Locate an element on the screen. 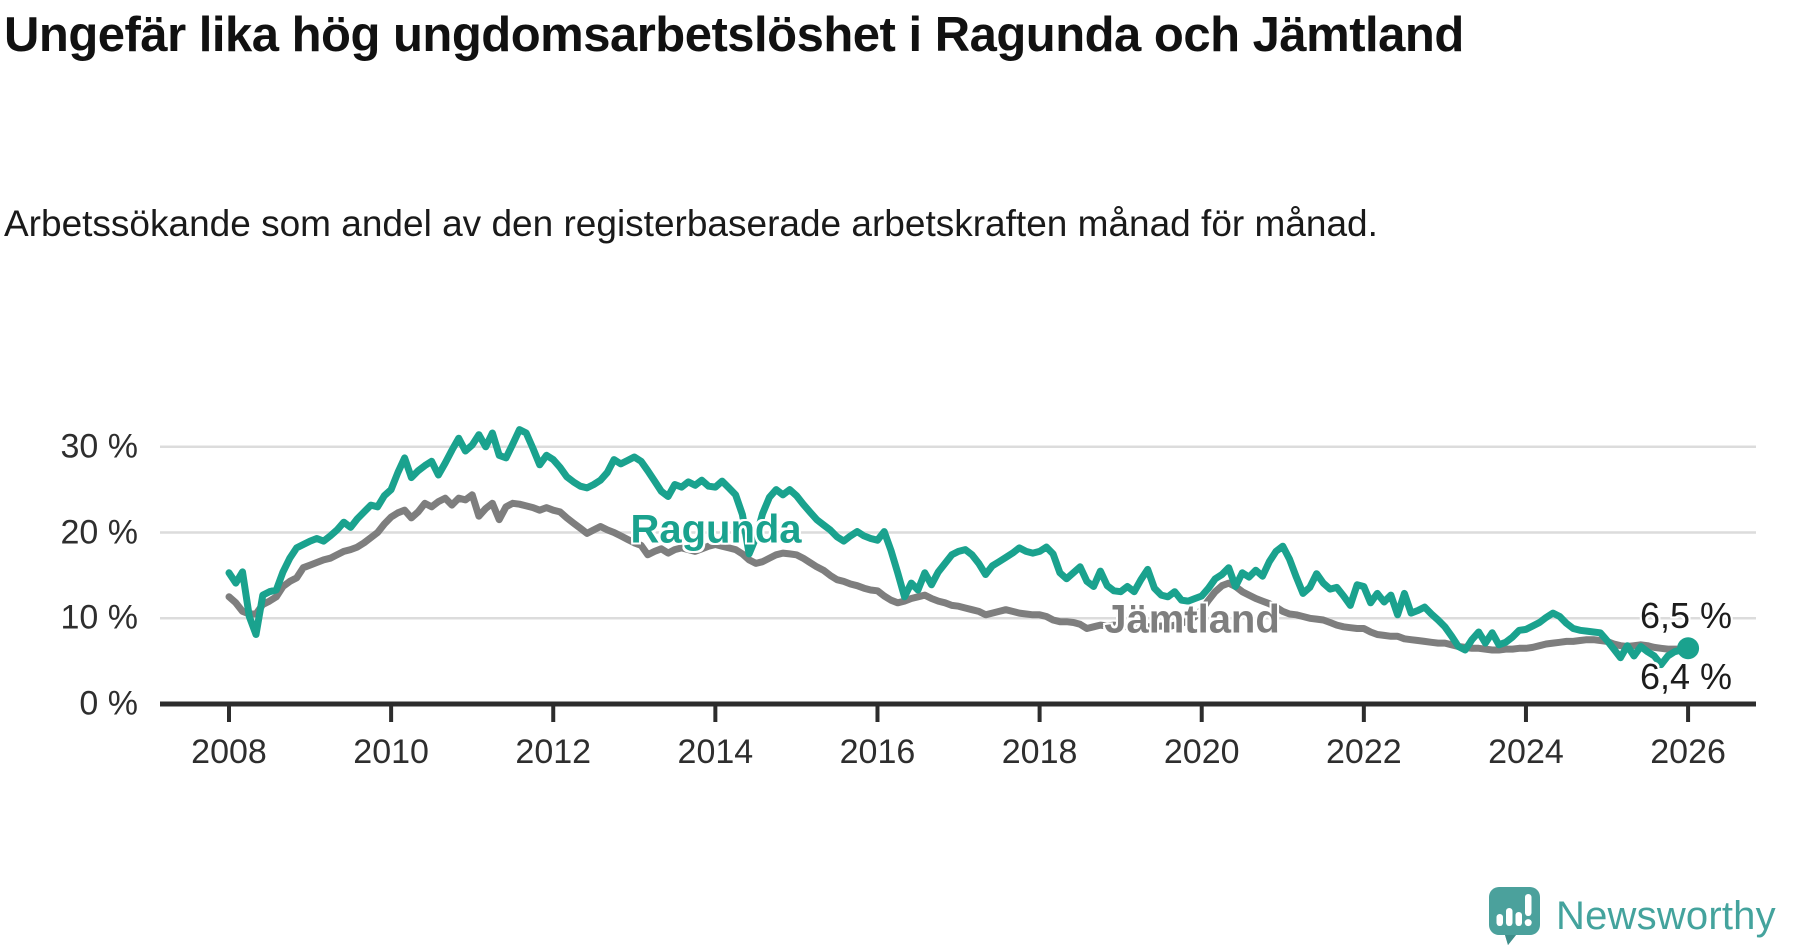 The image size is (1800, 948). end-value-jamtland: 6,4 % is located at coordinates (1686, 676).